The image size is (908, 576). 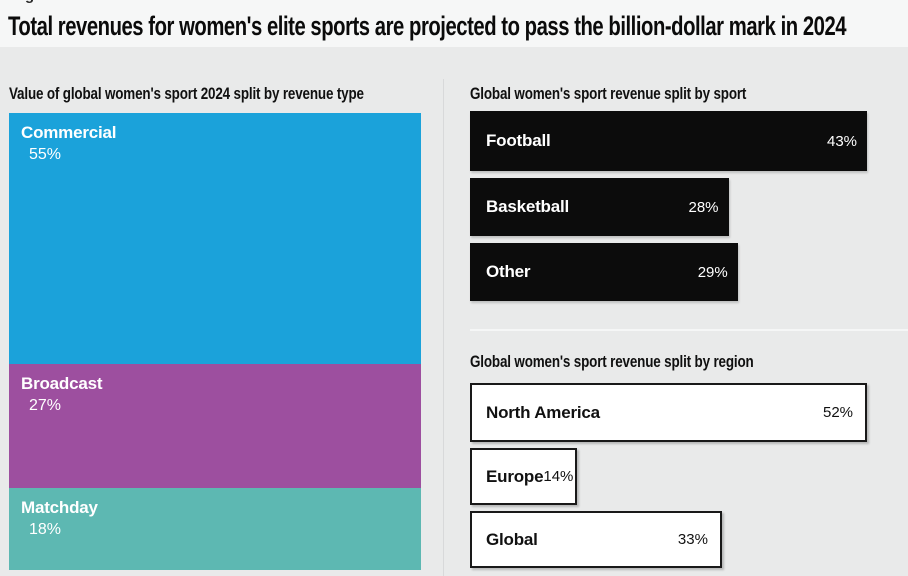 What do you see at coordinates (215, 138) in the screenshot?
I see `segment-label-commercial: Commercial 55%` at bounding box center [215, 138].